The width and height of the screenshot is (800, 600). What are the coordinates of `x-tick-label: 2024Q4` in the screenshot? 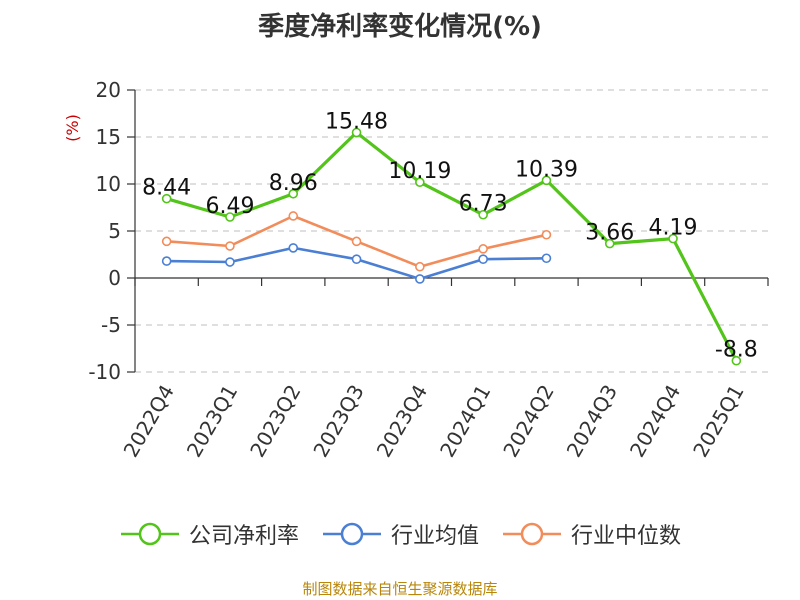 It's located at (655, 421).